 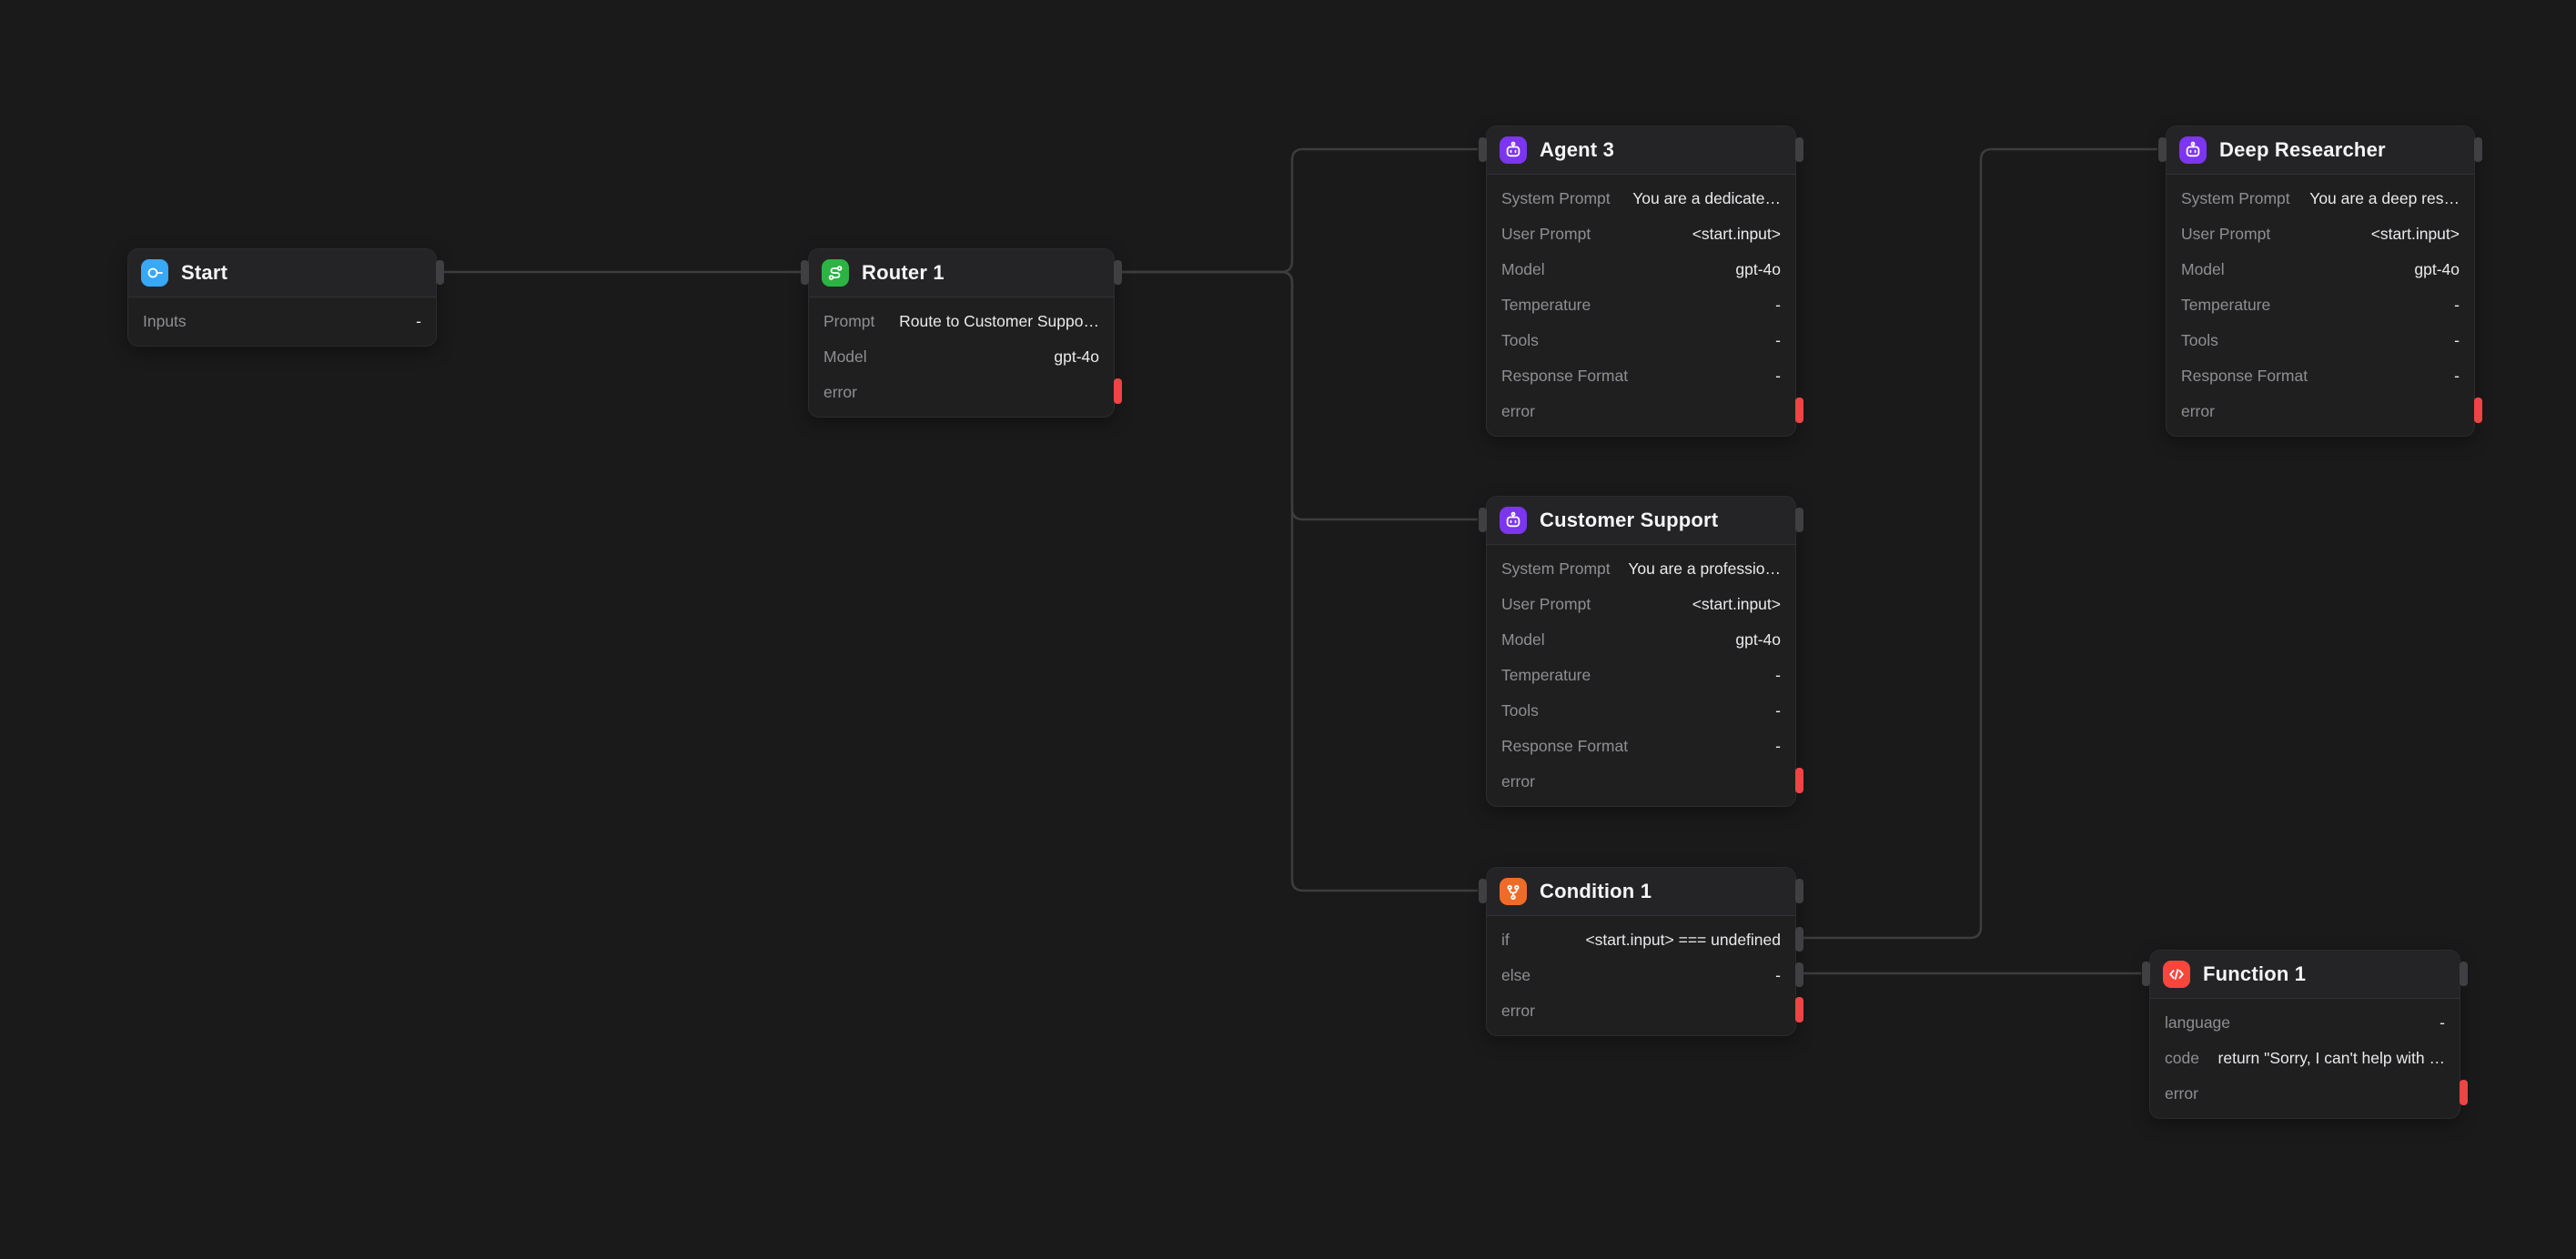 I want to click on node-title: Start, so click(x=204, y=272).